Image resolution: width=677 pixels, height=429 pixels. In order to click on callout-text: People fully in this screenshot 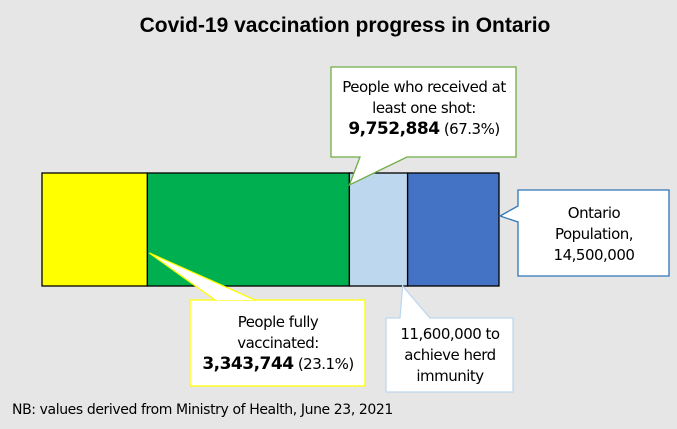, I will do `click(278, 322)`.